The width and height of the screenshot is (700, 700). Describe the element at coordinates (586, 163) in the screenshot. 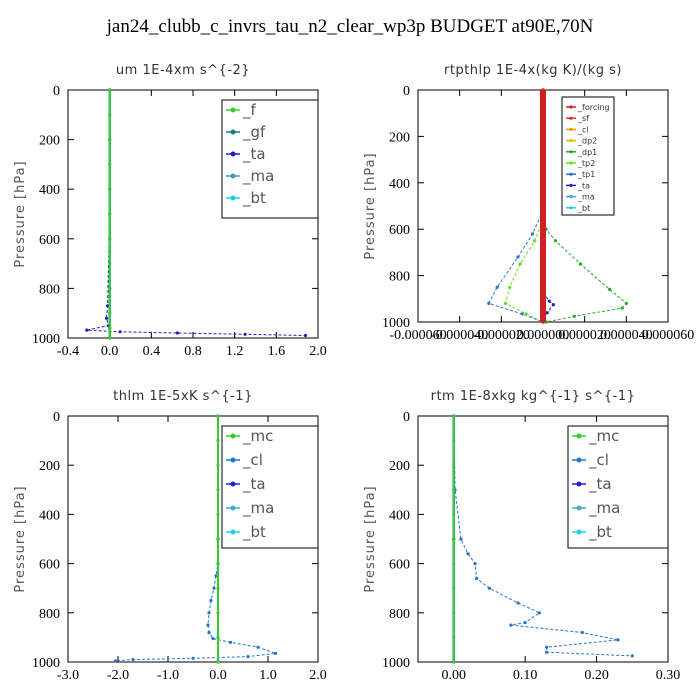

I see `legend-label: _tp2` at that location.